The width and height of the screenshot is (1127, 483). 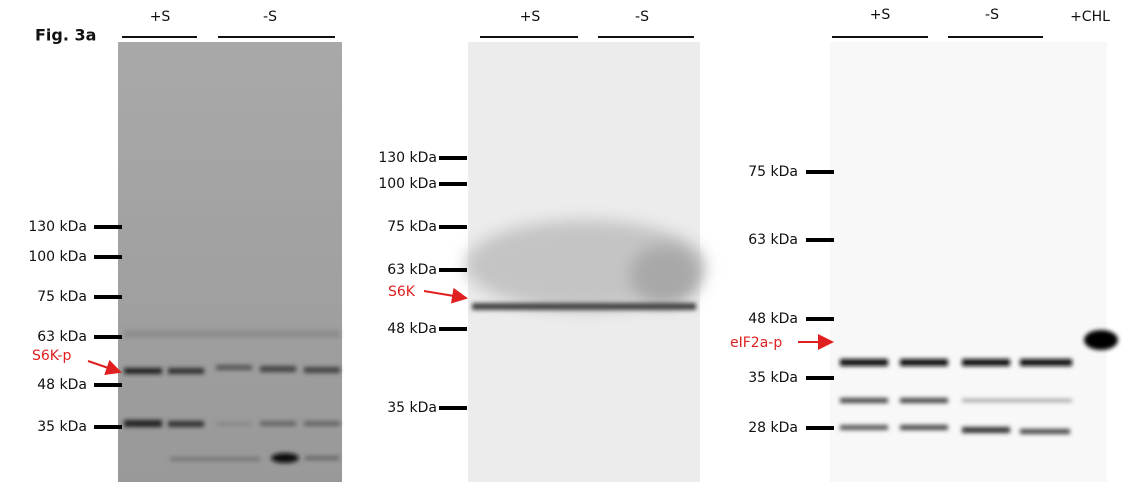 I want to click on annotation: S6K-p, so click(x=52, y=356).